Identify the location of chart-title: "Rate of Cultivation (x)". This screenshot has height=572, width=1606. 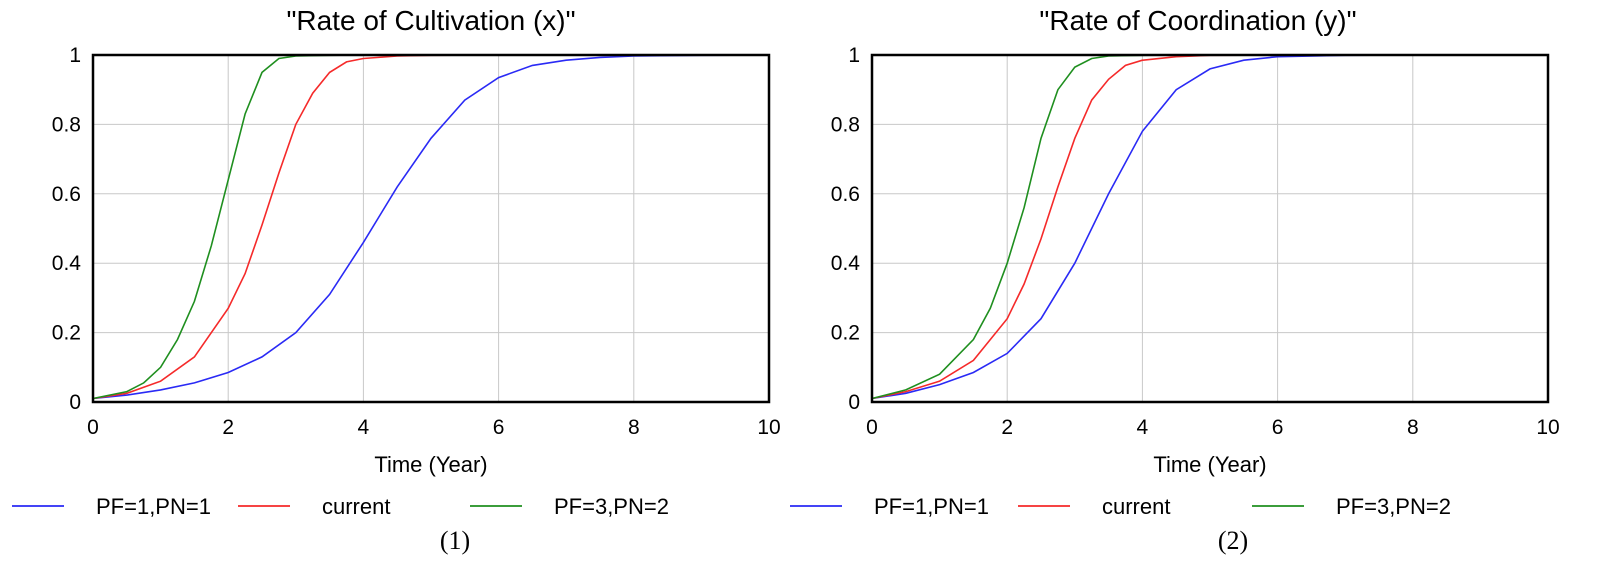
(430, 20).